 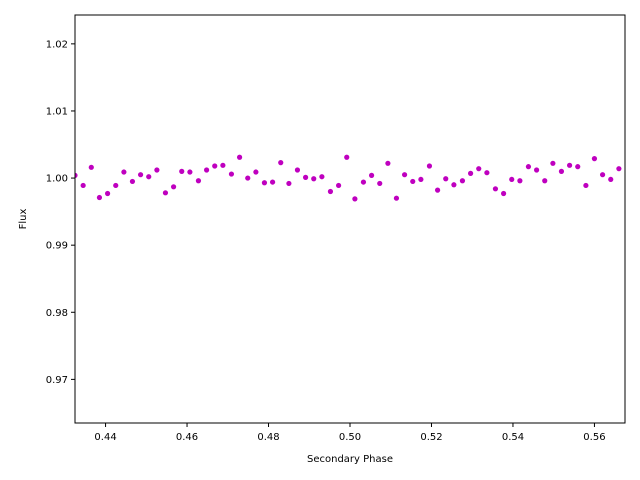 What do you see at coordinates (513, 437) in the screenshot?
I see `x-tick-label: 0.54` at bounding box center [513, 437].